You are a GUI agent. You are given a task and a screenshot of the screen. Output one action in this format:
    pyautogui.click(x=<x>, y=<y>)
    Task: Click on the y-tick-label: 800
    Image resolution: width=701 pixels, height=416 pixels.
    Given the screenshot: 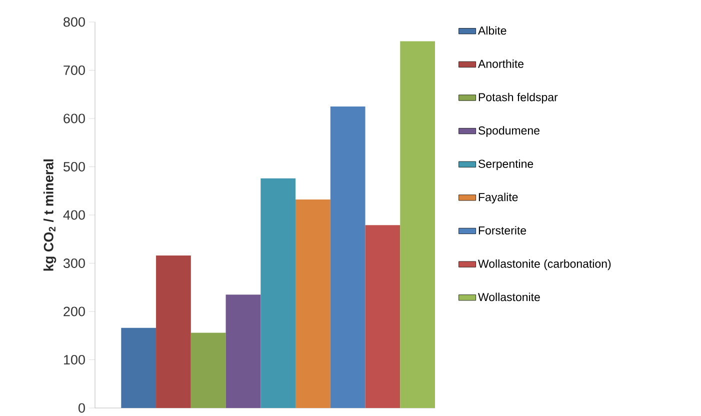 What is the action you would take?
    pyautogui.click(x=74, y=22)
    